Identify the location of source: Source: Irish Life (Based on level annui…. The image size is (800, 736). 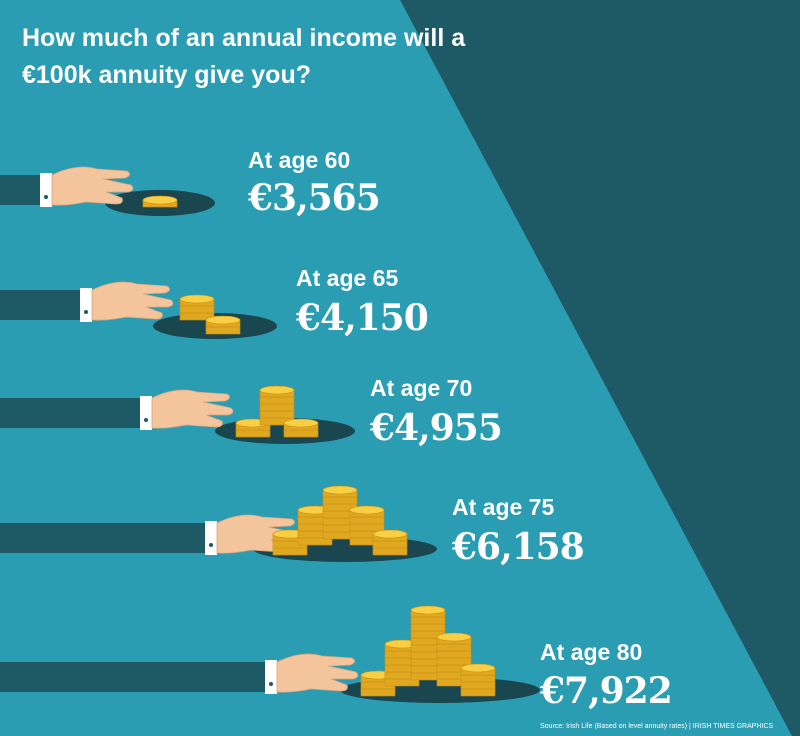
(656, 726).